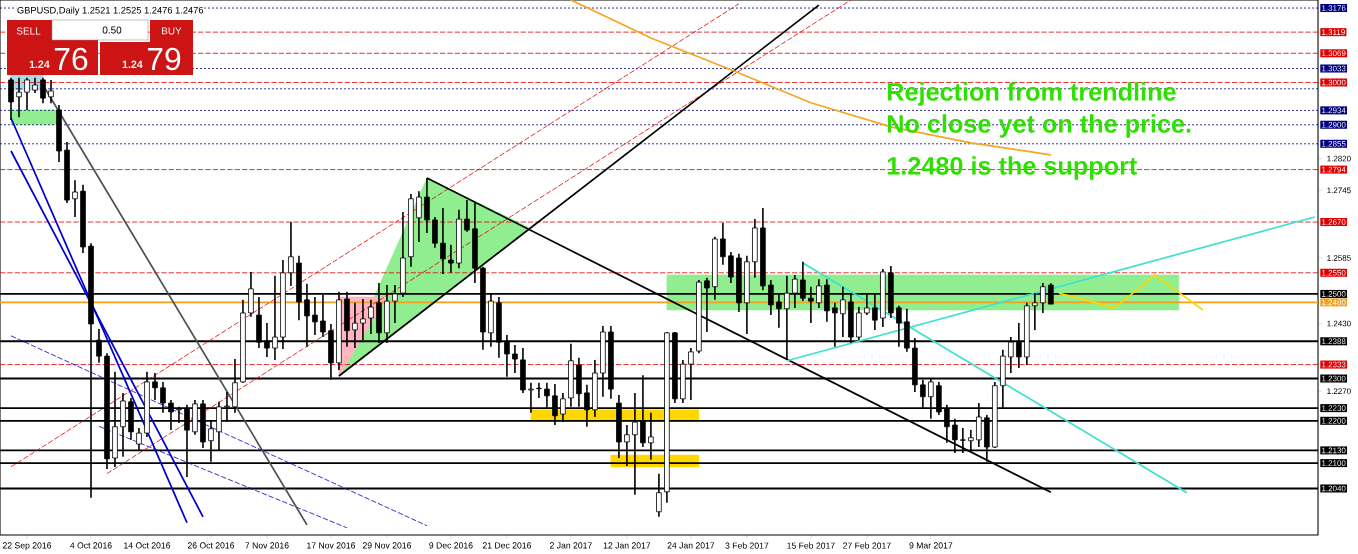 The image size is (1358, 554). What do you see at coordinates (627, 545) in the screenshot?
I see `x-tick-label: 12 Jan 2017` at bounding box center [627, 545].